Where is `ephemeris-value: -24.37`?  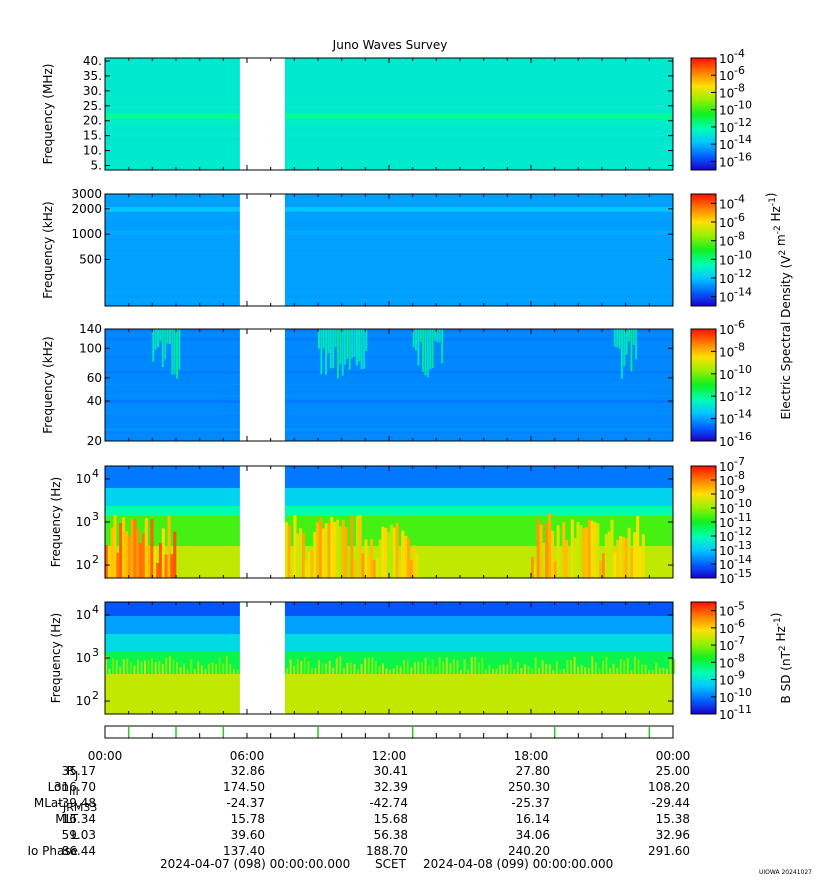 ephemeris-value: -24.37 is located at coordinates (245, 803).